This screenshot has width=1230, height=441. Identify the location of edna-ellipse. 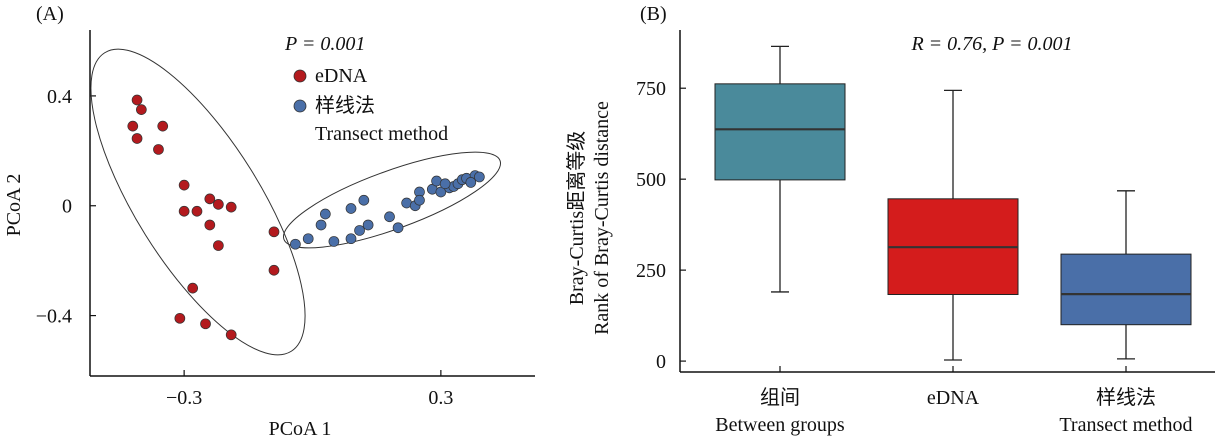
(198, 202).